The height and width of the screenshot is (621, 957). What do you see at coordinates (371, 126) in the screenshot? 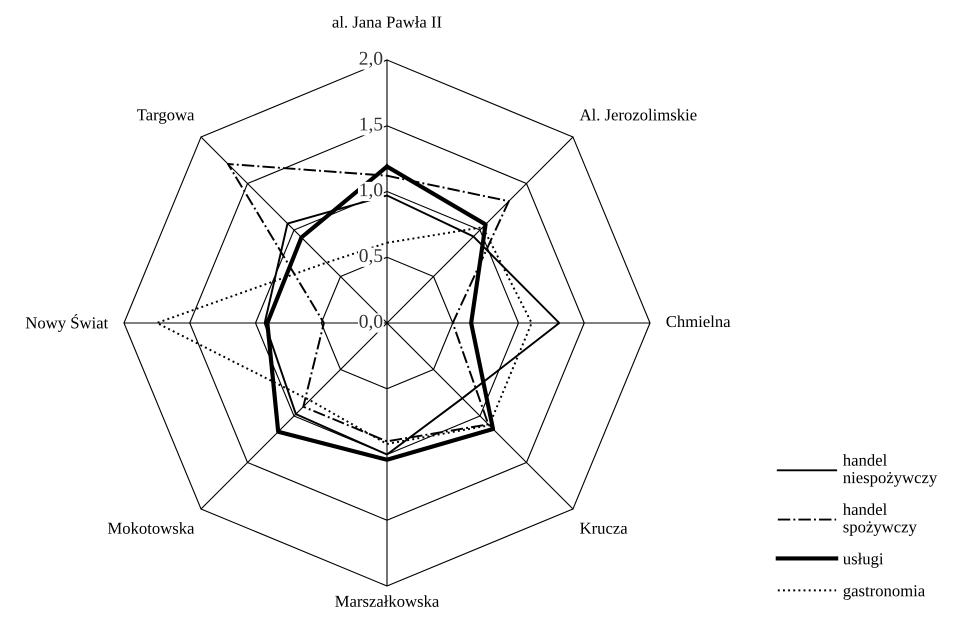
I see `y-tick-label: 1,5` at bounding box center [371, 126].